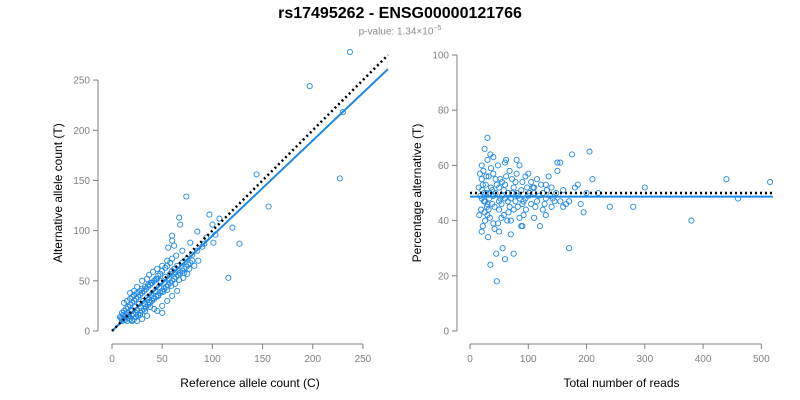 This screenshot has height=400, width=800. Describe the element at coordinates (396, 32) in the screenshot. I see `pvalue-label: p-value: 1.34×10` at that location.